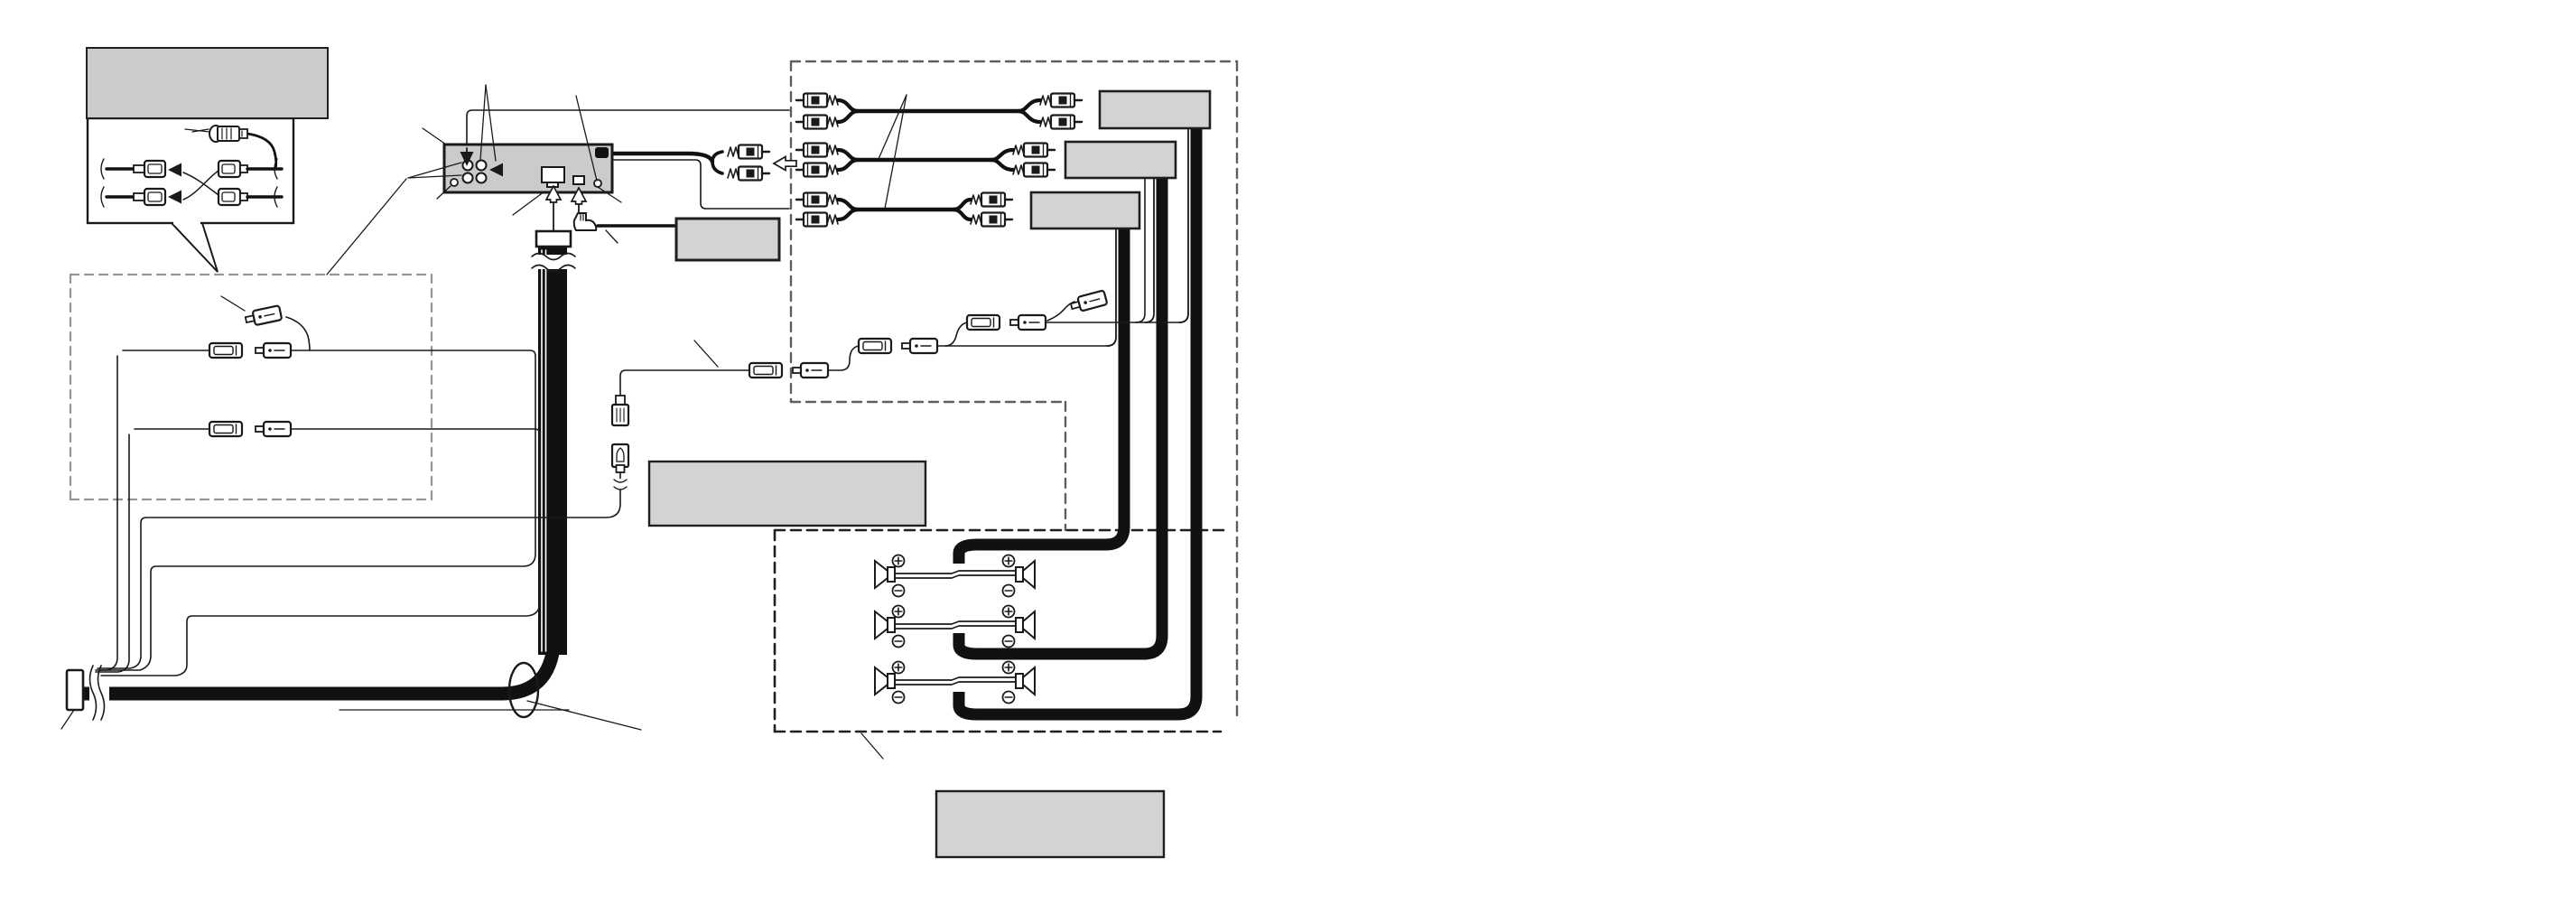 The image size is (2576, 914). I want to click on speaker-cable-amp2, so click(1060, 419).